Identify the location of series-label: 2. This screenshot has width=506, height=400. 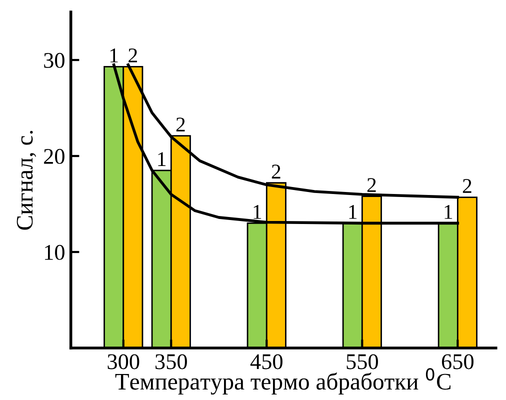
(132, 55).